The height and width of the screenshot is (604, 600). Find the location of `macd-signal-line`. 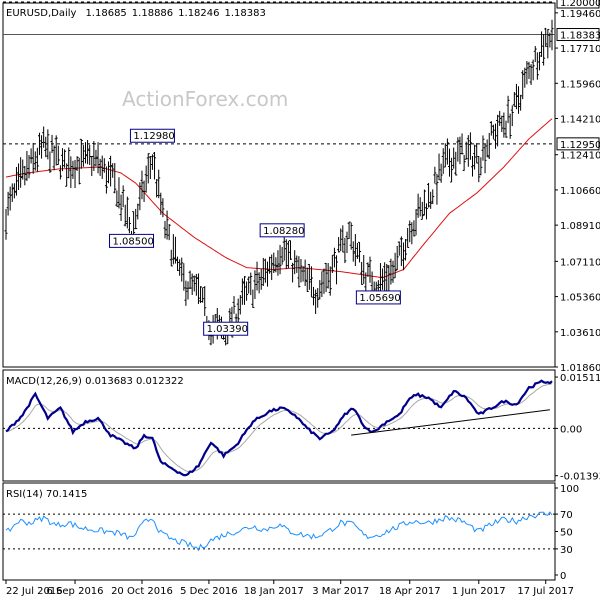

macd-signal-line is located at coordinates (279, 427).